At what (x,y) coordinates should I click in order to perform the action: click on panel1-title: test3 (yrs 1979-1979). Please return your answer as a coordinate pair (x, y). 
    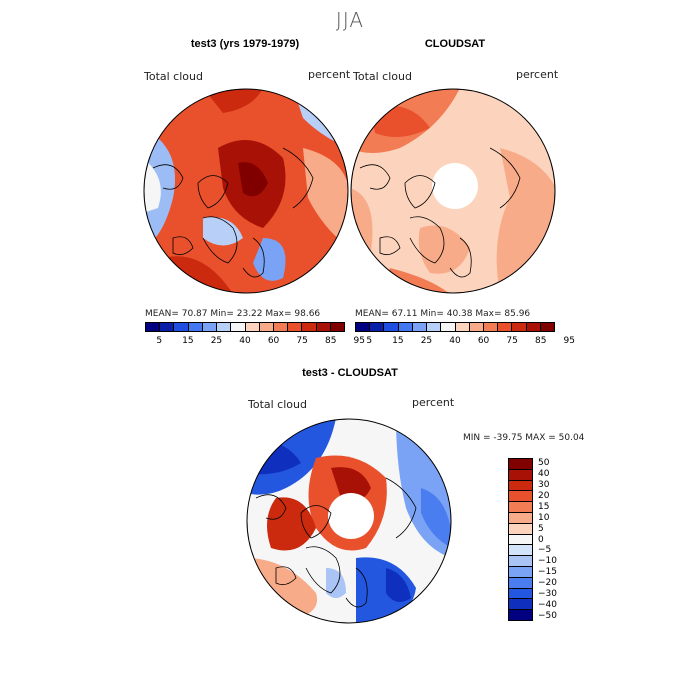
    Looking at the image, I should click on (245, 44).